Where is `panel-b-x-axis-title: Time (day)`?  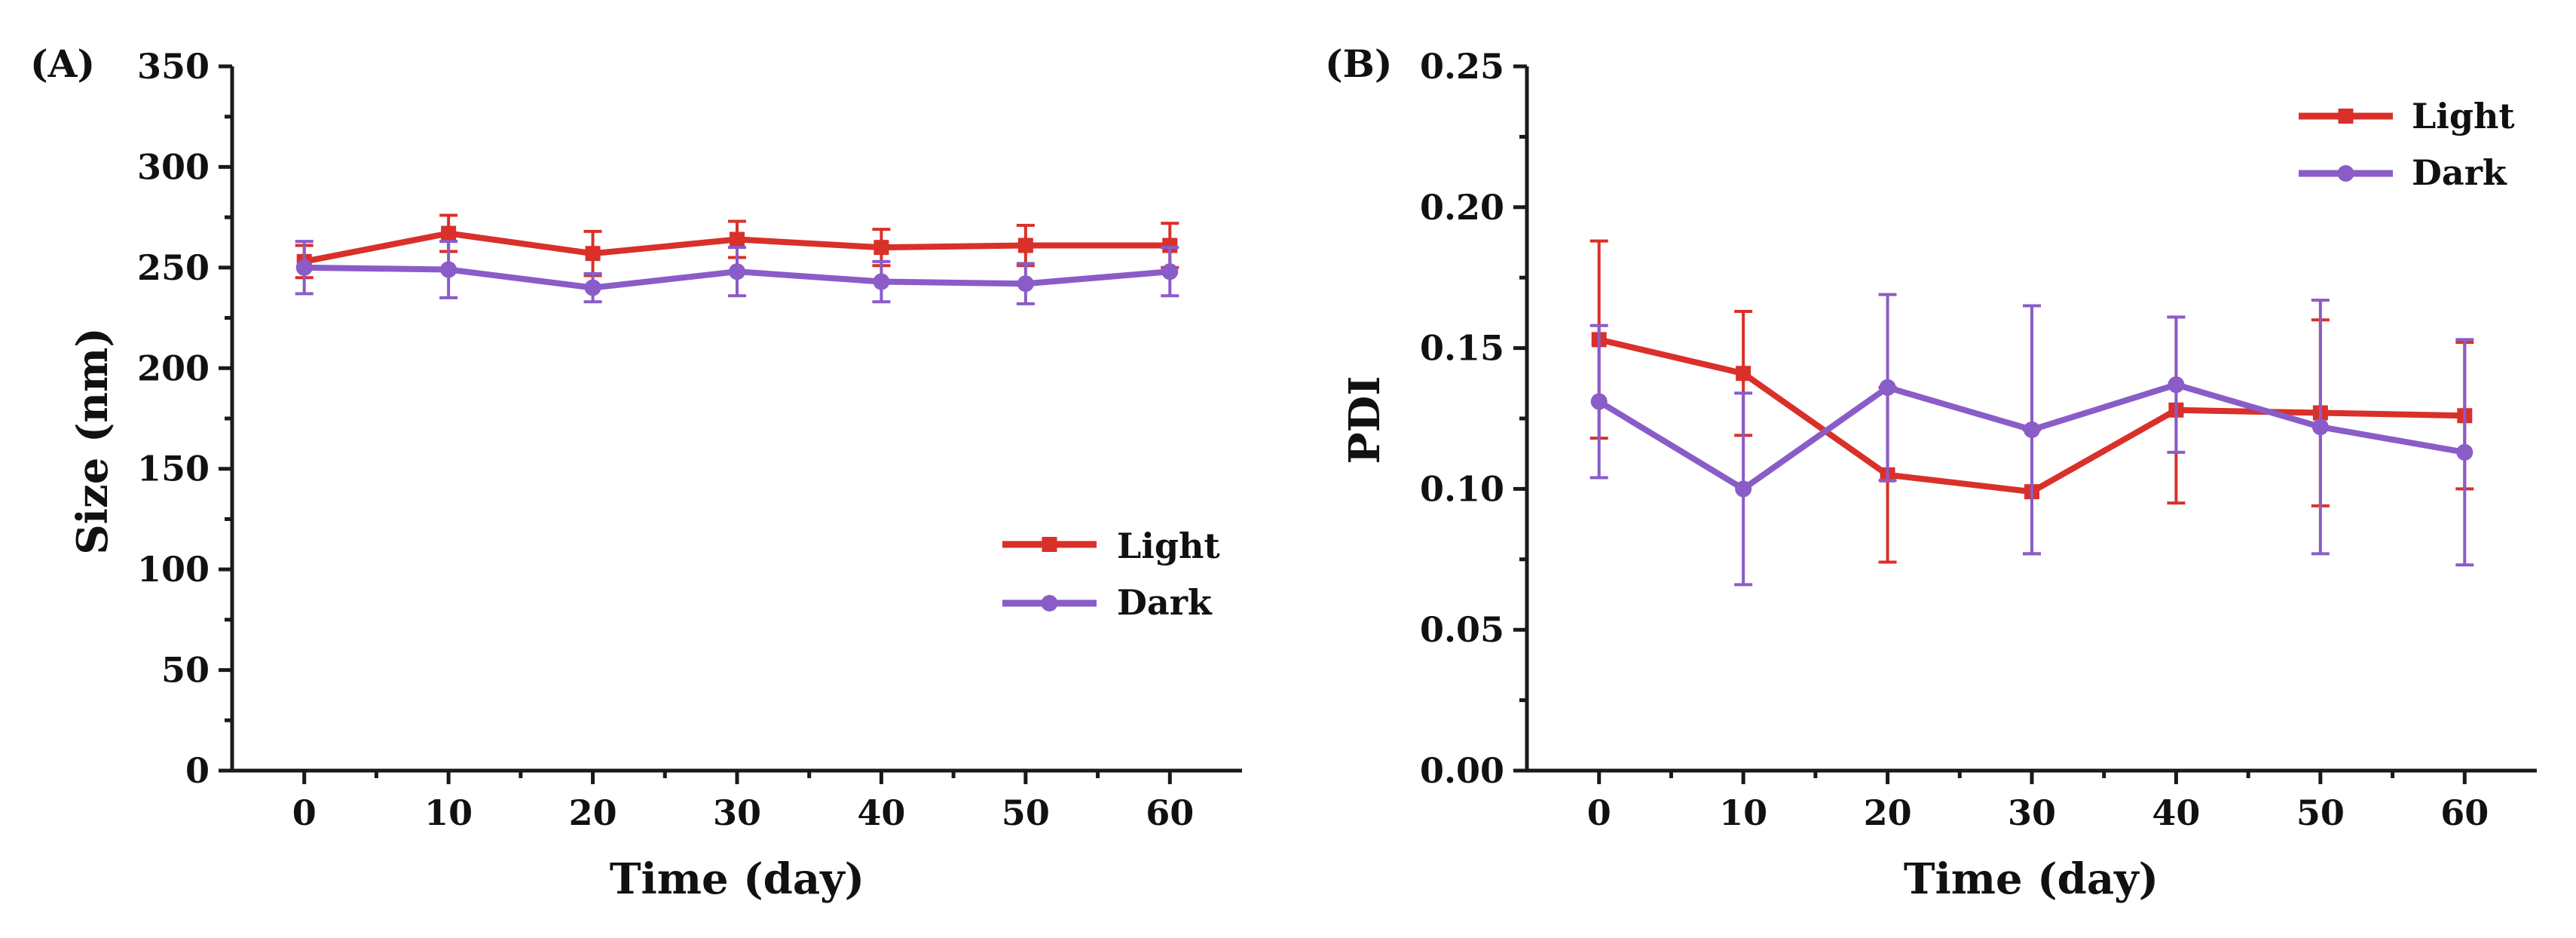
panel-b-x-axis-title: Time (day) is located at coordinates (2031, 879).